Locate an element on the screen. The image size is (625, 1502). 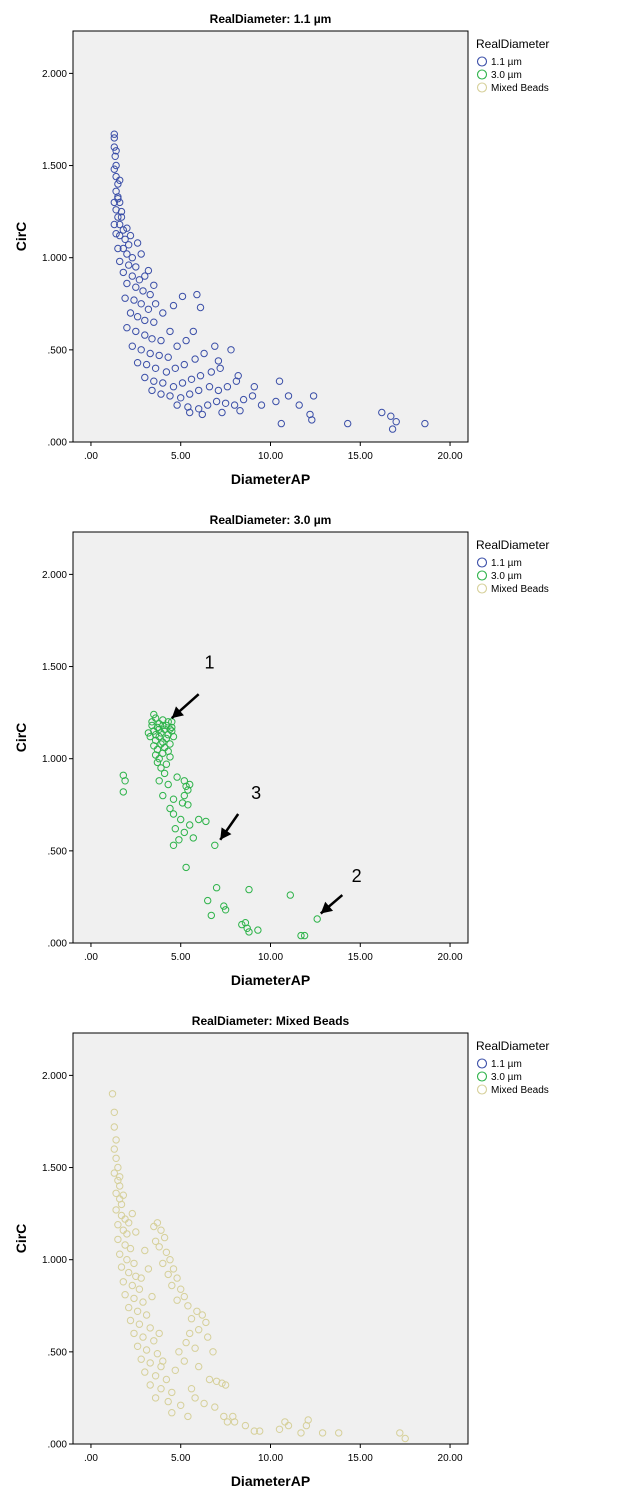
legend-entry-label: 1.1 µm is located at coordinates (506, 62).